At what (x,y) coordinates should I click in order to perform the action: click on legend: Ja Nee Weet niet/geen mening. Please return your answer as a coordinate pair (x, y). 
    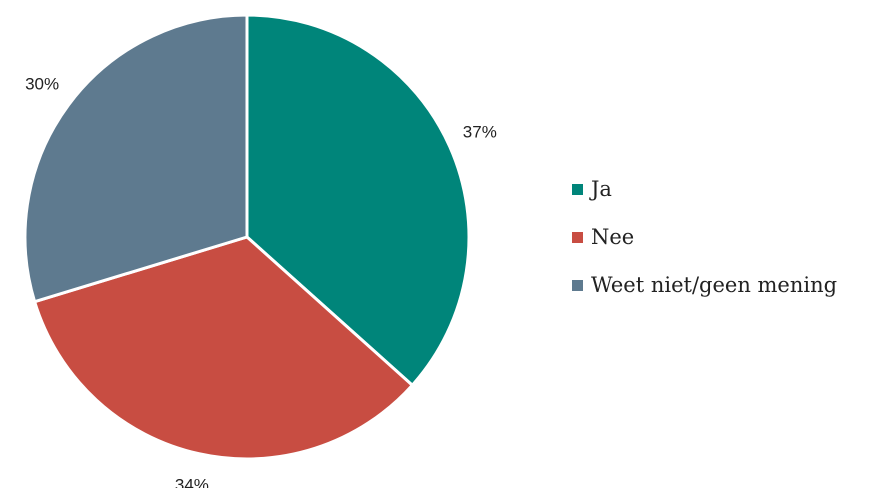
    Looking at the image, I should click on (704, 237).